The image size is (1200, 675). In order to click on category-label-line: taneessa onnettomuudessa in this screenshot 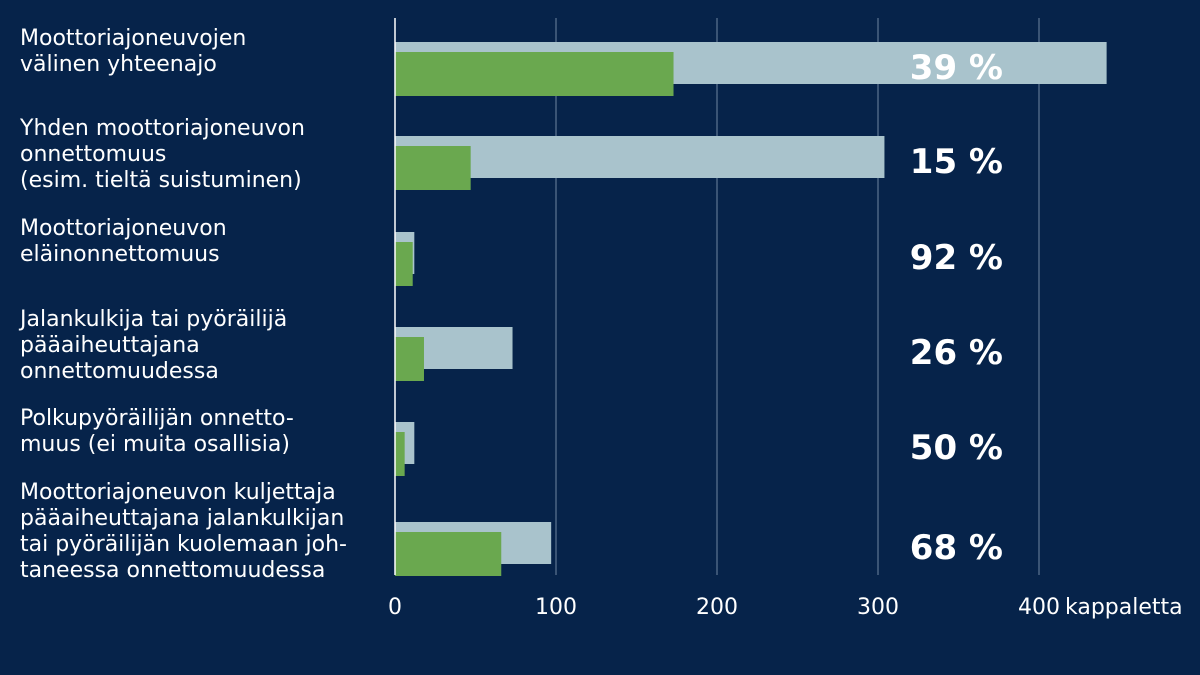, I will do `click(172, 570)`.